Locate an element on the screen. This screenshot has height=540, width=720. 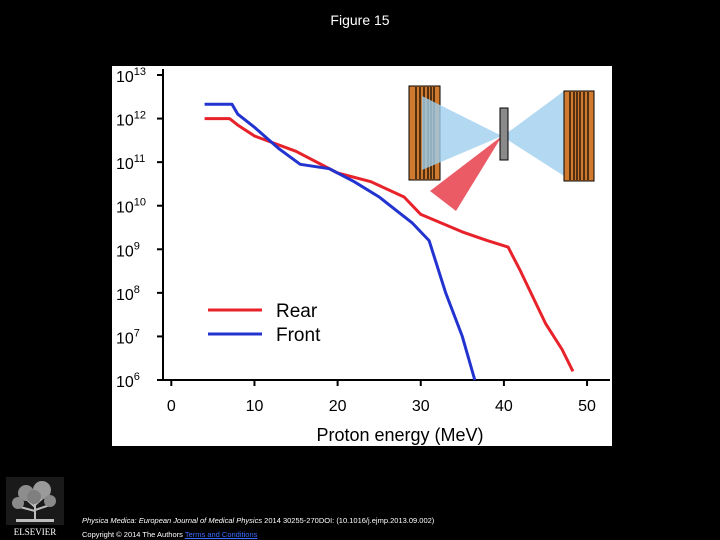
y-tick-label-exponent: 8 is located at coordinates (137, 290).